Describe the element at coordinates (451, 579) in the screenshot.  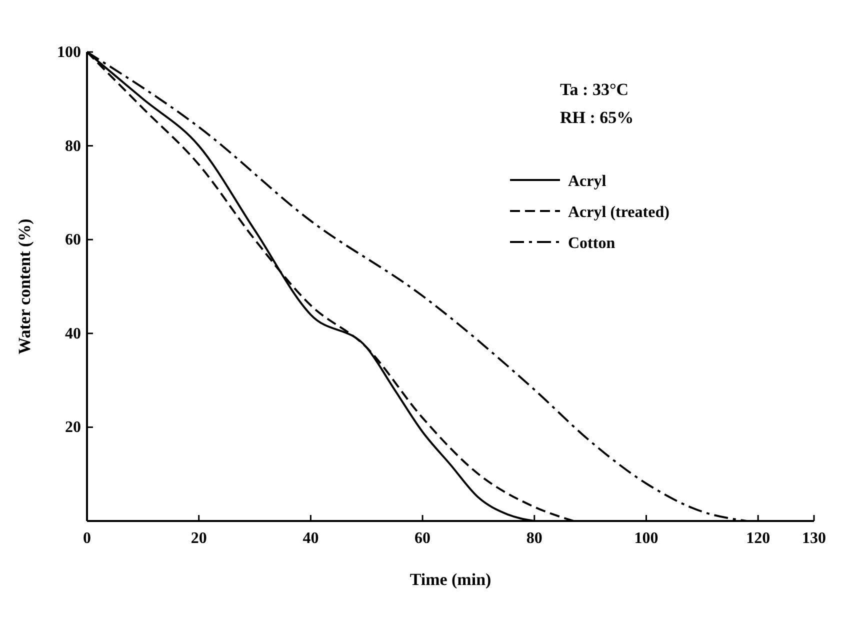
I see `x-axis-title: Time (min)` at that location.